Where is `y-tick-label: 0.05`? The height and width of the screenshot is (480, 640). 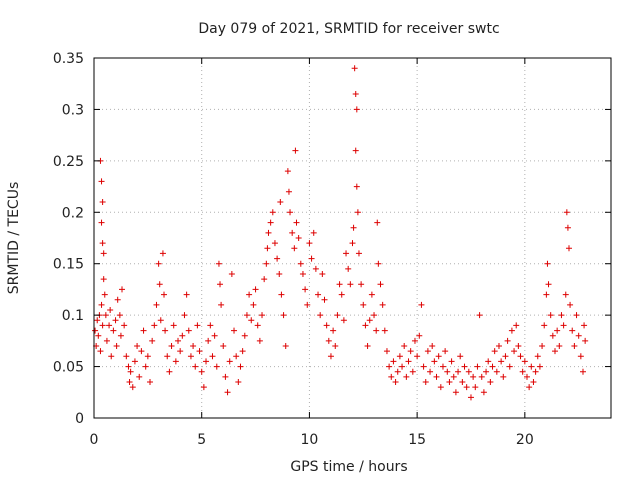
y-tick-label: 0.05 is located at coordinates (68, 368).